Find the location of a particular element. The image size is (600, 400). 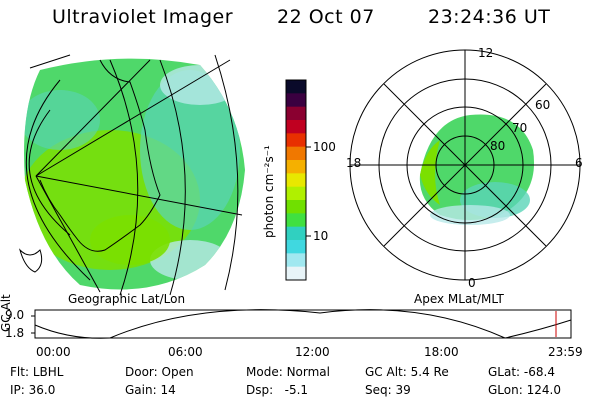

instrument-title: Ultraviolet Imager is located at coordinates (143, 17).